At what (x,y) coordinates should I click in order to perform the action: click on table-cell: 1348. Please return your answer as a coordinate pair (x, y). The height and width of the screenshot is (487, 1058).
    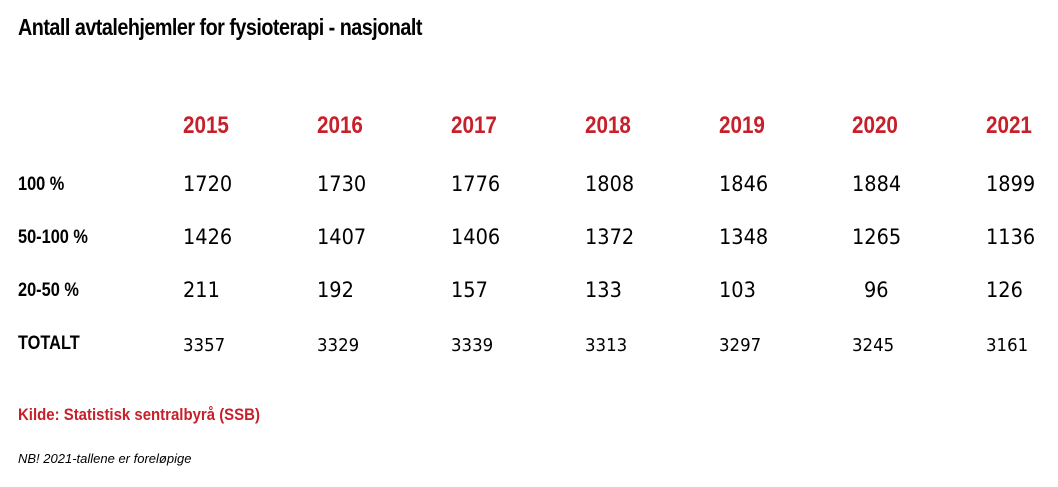
    Looking at the image, I should click on (744, 237).